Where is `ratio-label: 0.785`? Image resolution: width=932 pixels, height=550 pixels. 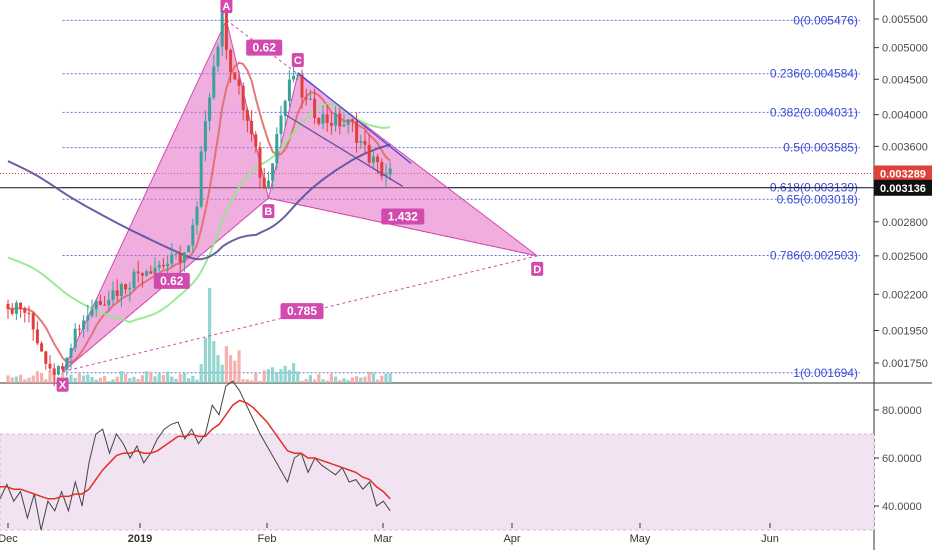 ratio-label: 0.785 is located at coordinates (302, 311).